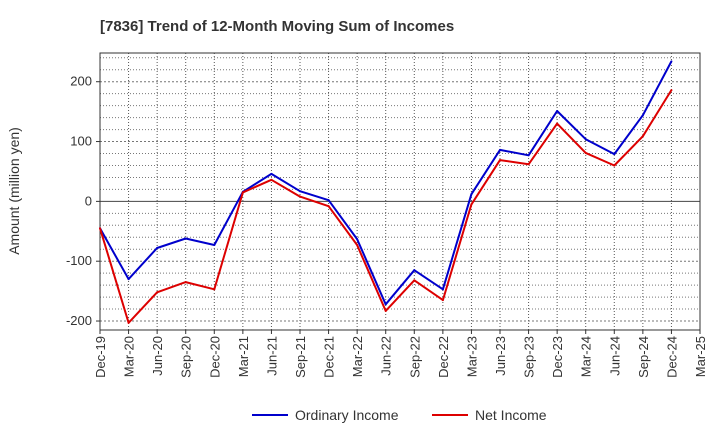 This screenshot has height=440, width=720. I want to click on y-tick-label: -200, so click(79, 320).